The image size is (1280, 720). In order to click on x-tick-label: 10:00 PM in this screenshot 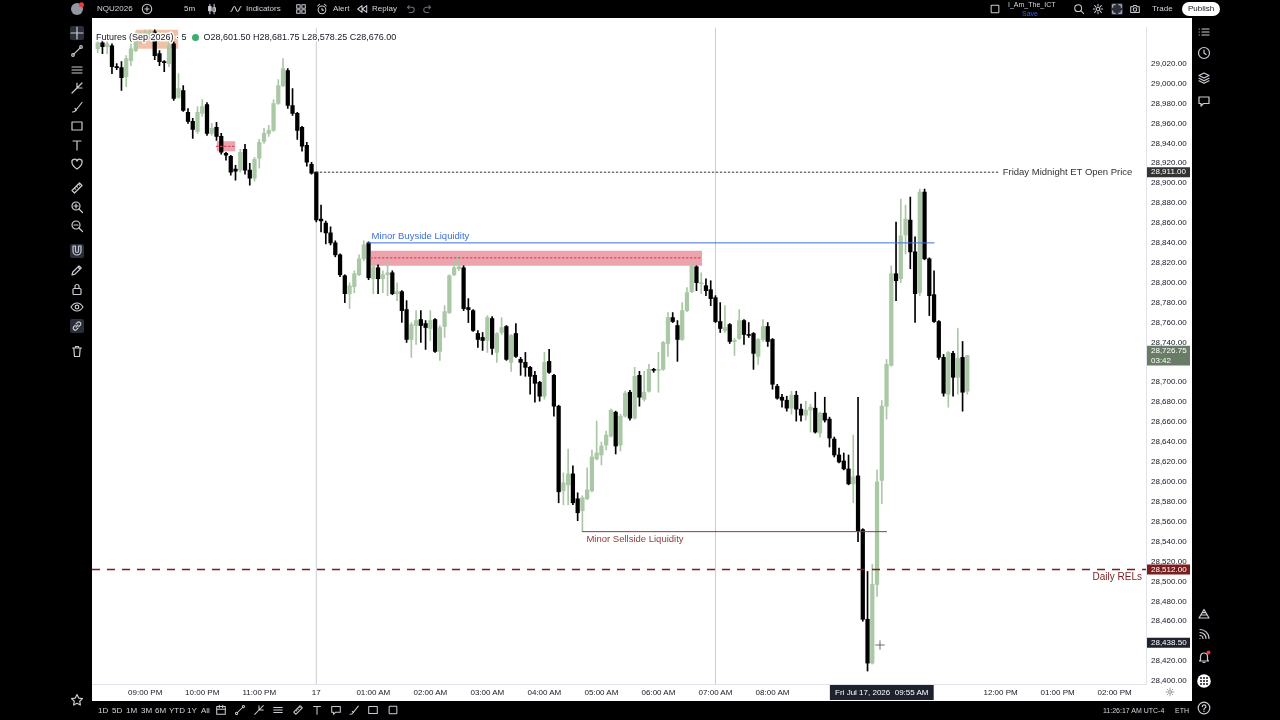, I will do `click(202, 692)`.